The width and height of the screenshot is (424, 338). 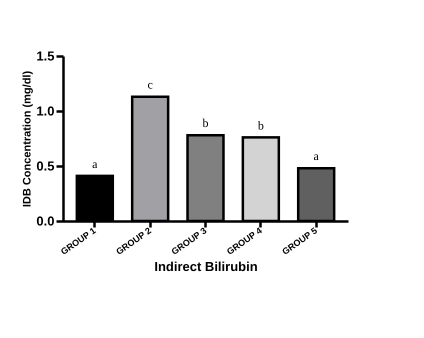 I want to click on y-tick-label: 0.0, so click(x=45, y=221).